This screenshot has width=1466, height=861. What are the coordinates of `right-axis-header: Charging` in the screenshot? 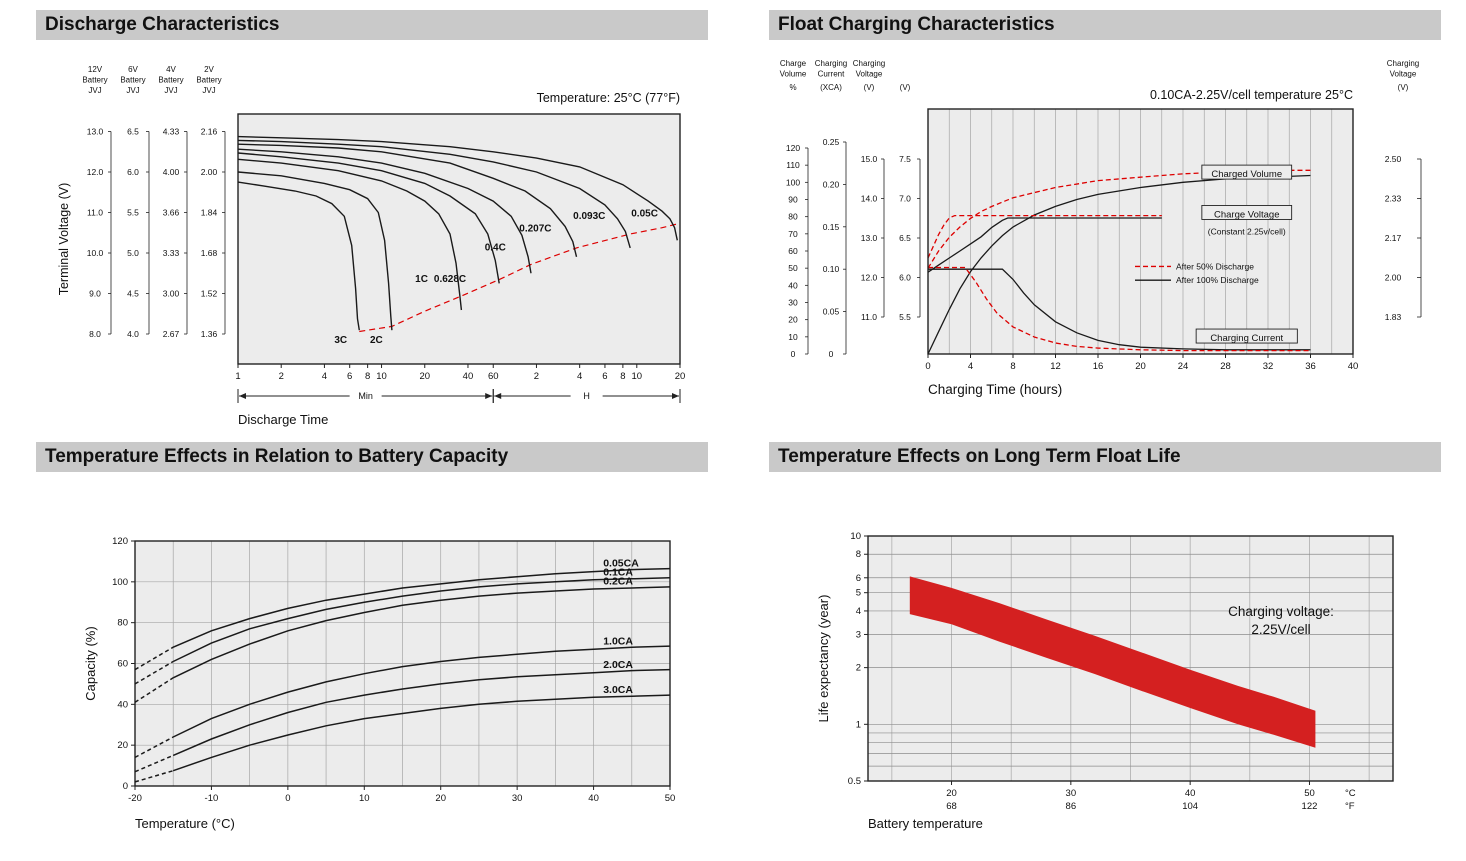 It's located at (1403, 63).